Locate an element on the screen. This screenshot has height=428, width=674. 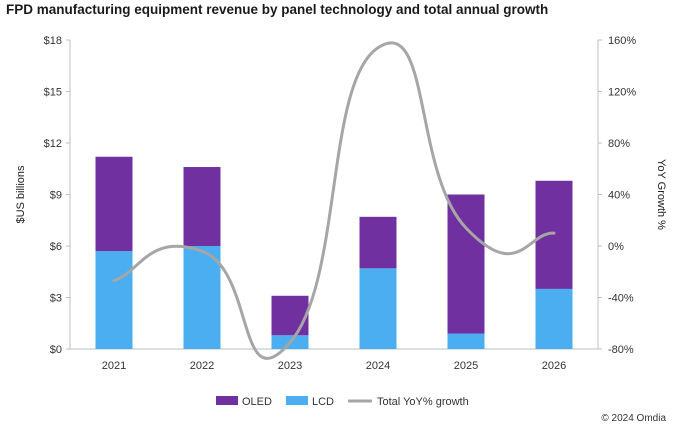
right-tick-label: 0% is located at coordinates (616, 247).